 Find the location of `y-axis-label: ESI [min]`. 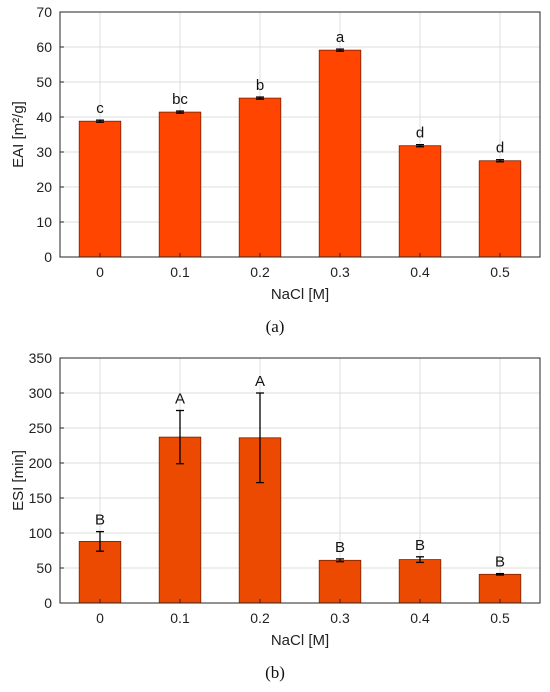

y-axis-label: ESI [min] is located at coordinates (18, 480).